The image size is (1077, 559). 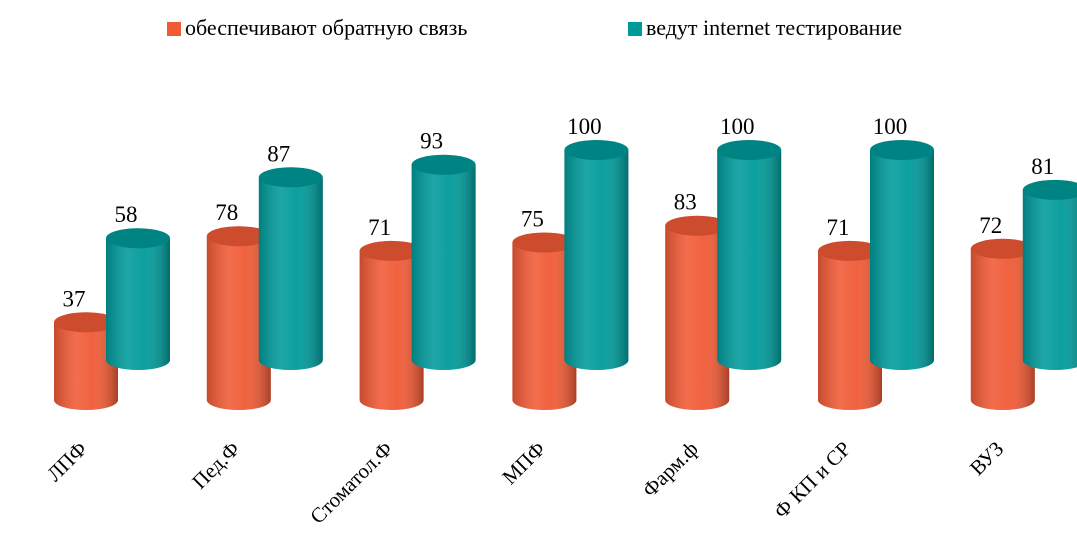 What do you see at coordinates (986, 458) in the screenshot?
I see `x-tick-label: ВУЗ` at bounding box center [986, 458].